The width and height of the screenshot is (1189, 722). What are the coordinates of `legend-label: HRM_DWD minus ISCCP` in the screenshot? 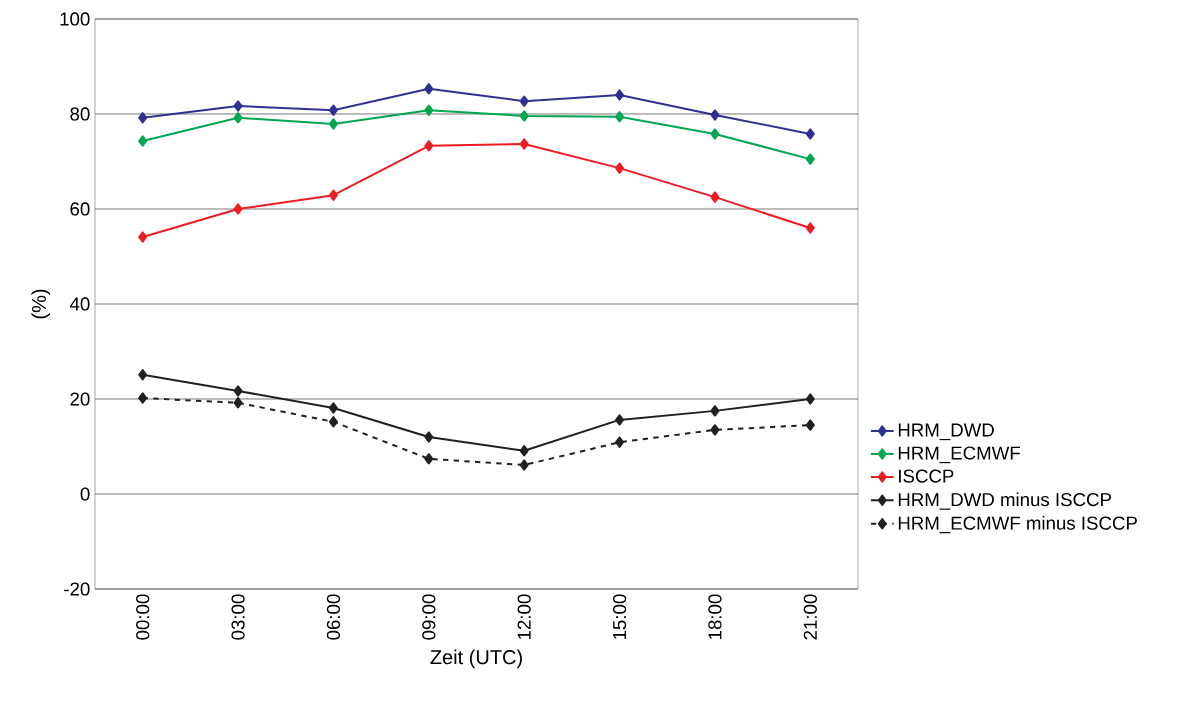 It's located at (1004, 501).